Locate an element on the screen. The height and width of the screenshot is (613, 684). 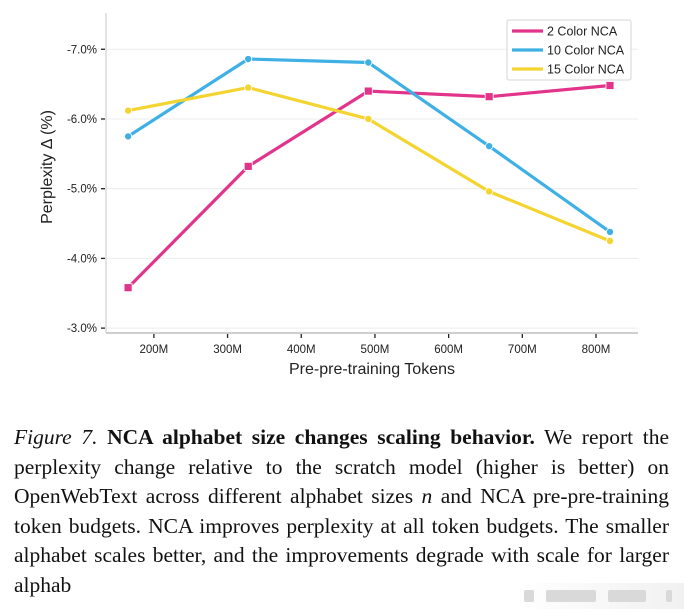
legend-items: 2 Color NCA 10 Color NCA 15 Color NCA is located at coordinates (568, 51).